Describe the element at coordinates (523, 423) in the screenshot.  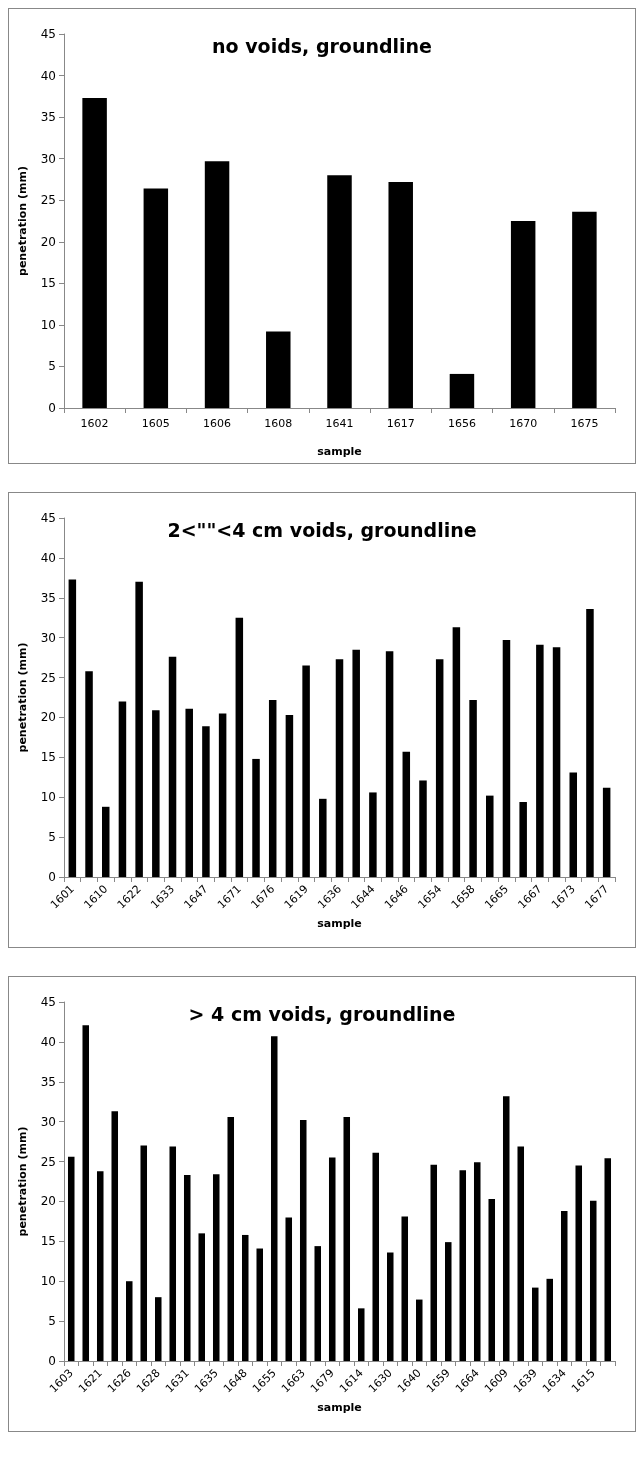
I see `x-tick-label: 1670` at that location.